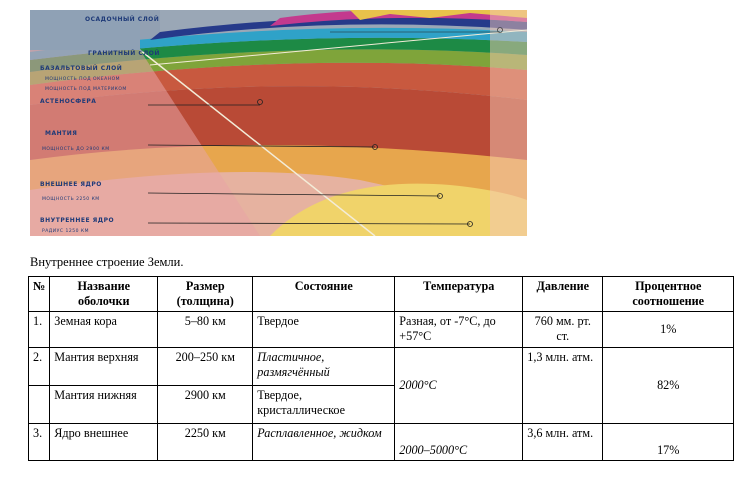 The width and height of the screenshot is (742, 477). What do you see at coordinates (77, 220) in the screenshot?
I see `label-inner-core: ВНУТРЕННЕЕ ЯДРО` at bounding box center [77, 220].